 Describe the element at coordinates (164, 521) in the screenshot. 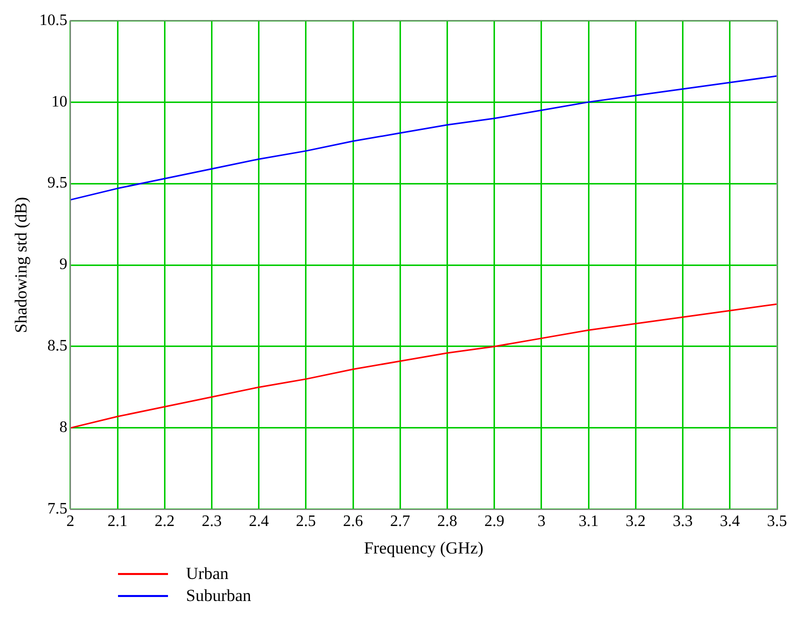

I see `x-tick-label: 2.2` at that location.